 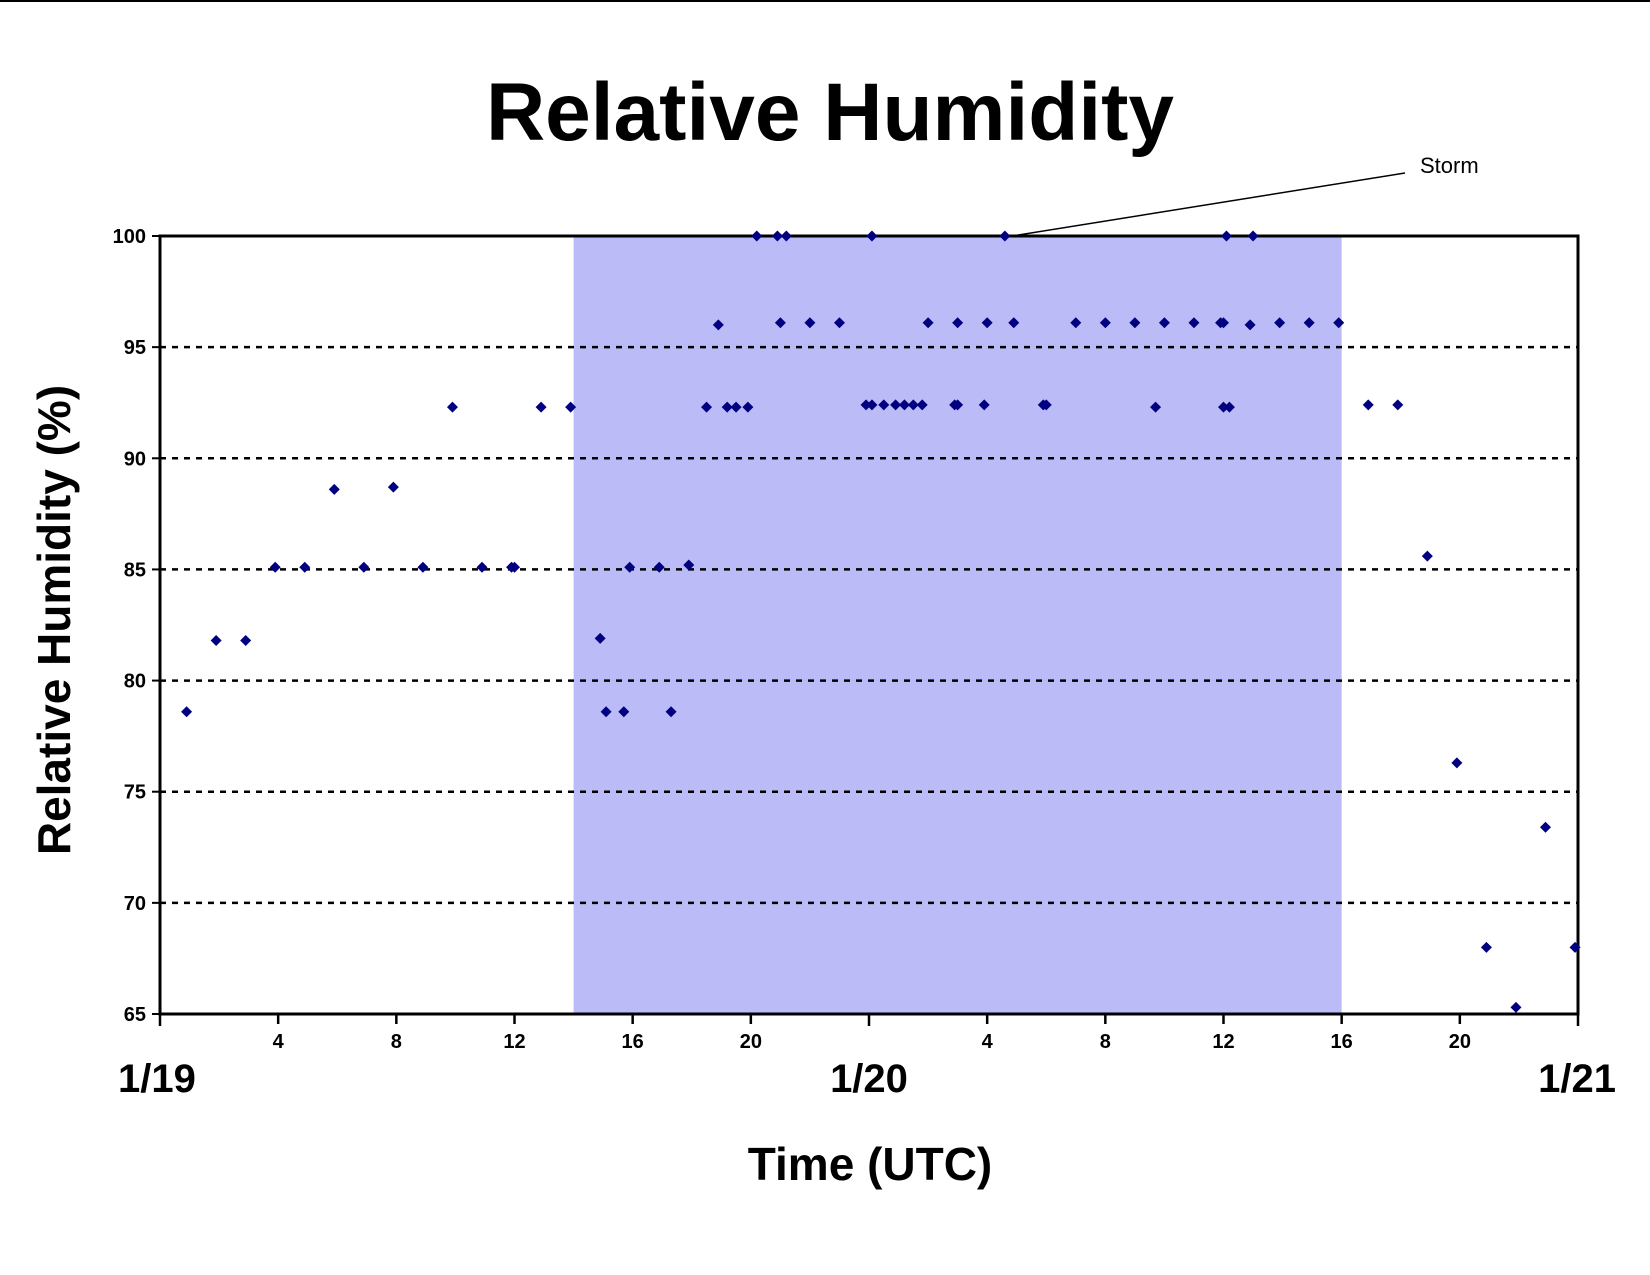 I want to click on y-axis-title: Relative Humidity (%), so click(x=54, y=620).